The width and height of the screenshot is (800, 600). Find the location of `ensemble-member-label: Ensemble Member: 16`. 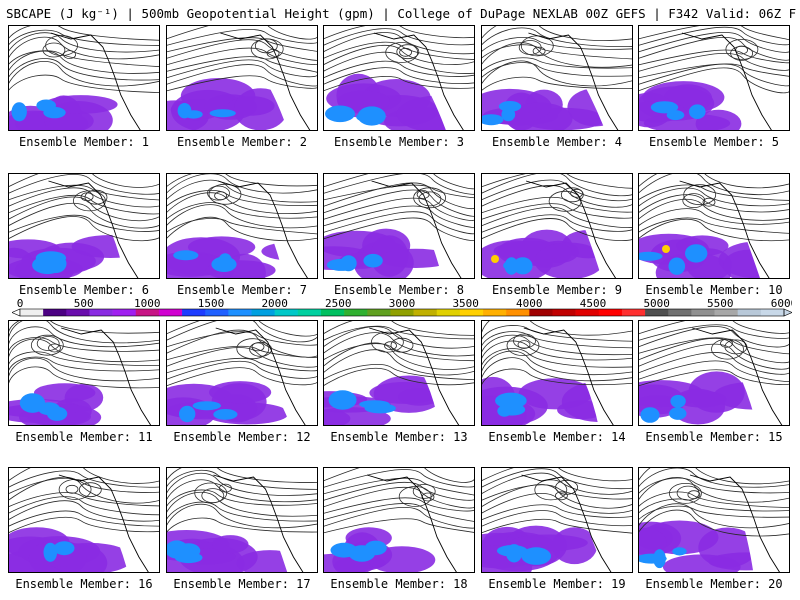

ensemble-member-label: Ensemble Member: 16 is located at coordinates (84, 584).